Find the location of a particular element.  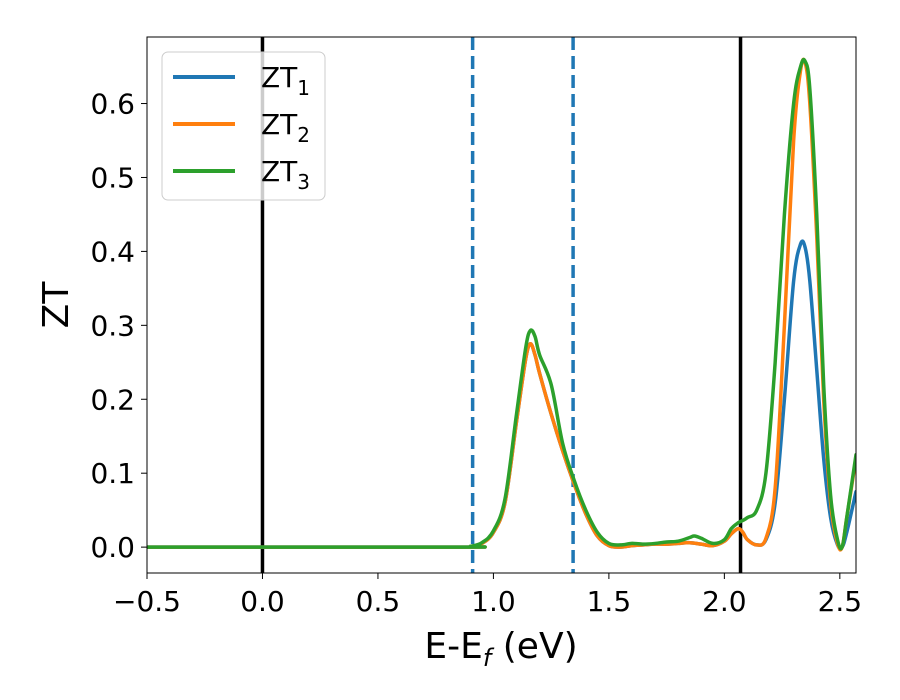

y-axis: 0.0 0.1 0.2 0.3 0.4 0.5 0.6 is located at coordinates (118, 326).